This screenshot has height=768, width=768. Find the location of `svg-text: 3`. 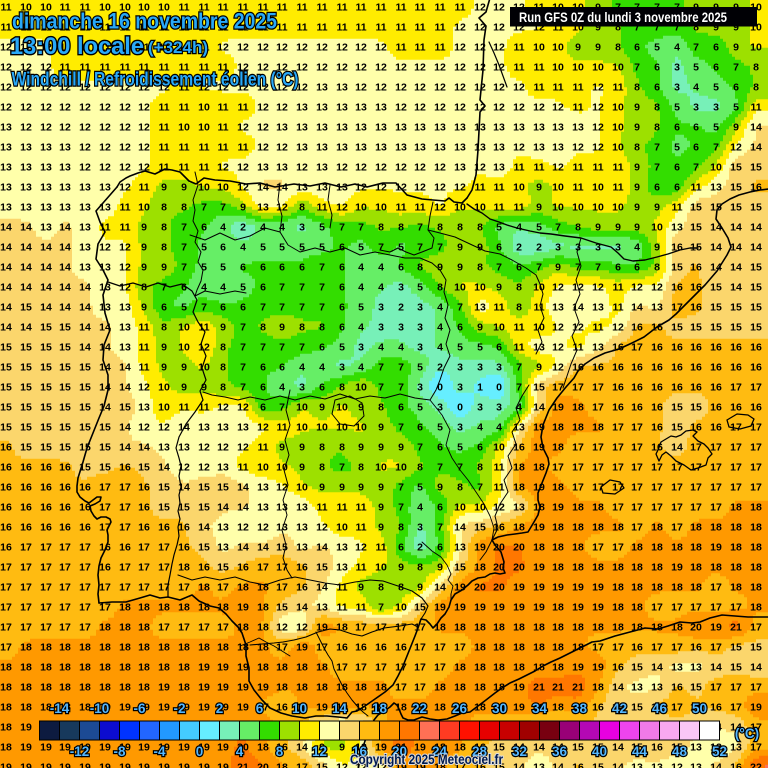

svg-text: 3 is located at coordinates (420, 327).